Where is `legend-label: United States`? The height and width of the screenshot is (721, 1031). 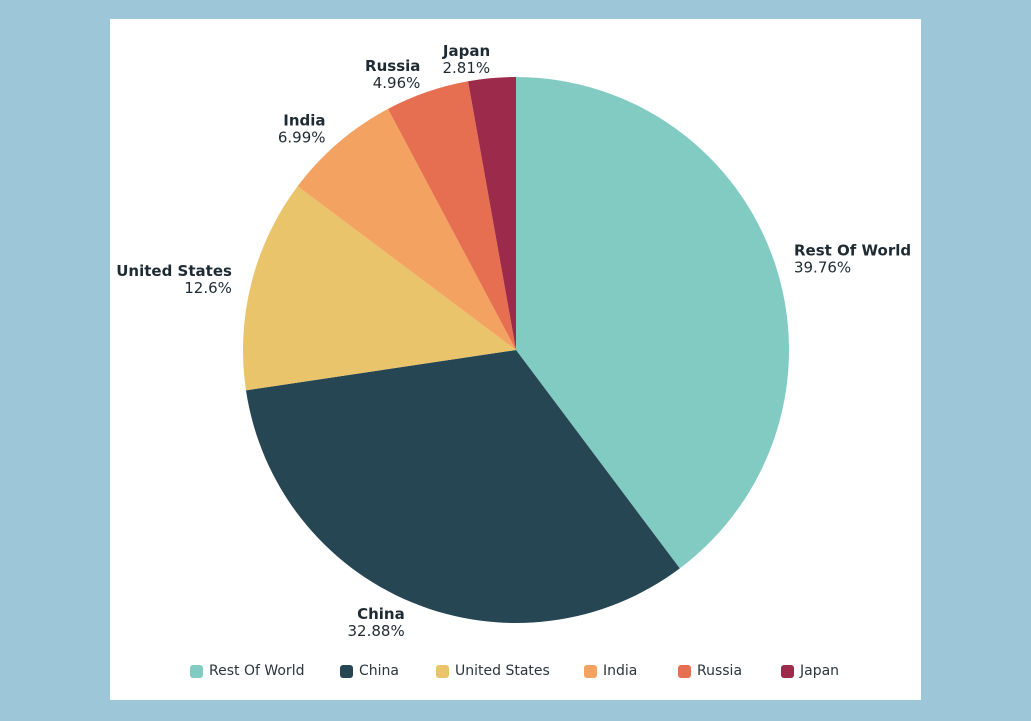
legend-label: United States is located at coordinates (502, 671).